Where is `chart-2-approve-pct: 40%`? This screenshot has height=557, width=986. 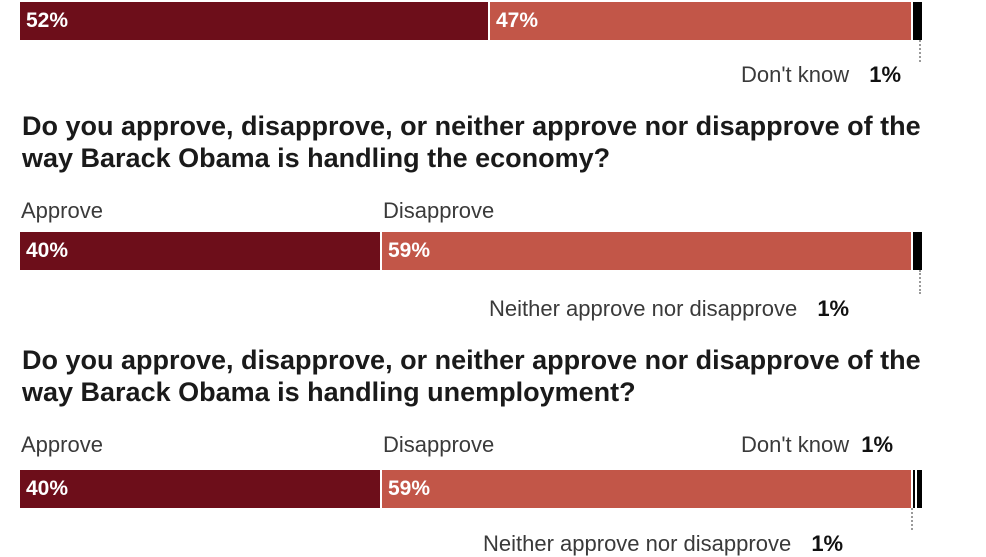
chart-2-approve-pct: 40% is located at coordinates (47, 250).